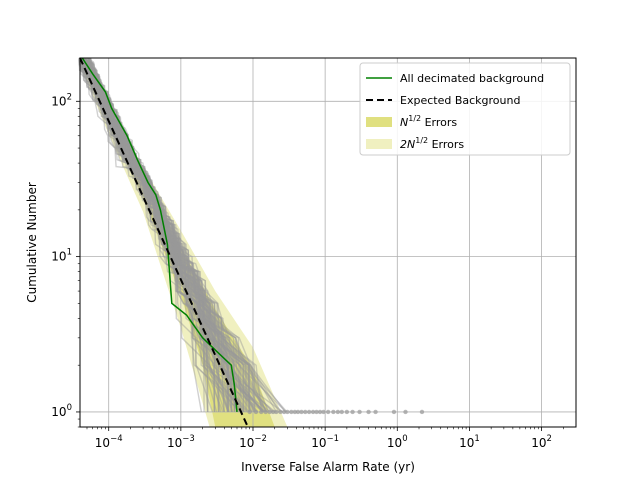 Image resolution: width=640 pixels, height=480 pixels. Describe the element at coordinates (469, 442) in the screenshot. I see `x-tick-label: 10¹` at that location.